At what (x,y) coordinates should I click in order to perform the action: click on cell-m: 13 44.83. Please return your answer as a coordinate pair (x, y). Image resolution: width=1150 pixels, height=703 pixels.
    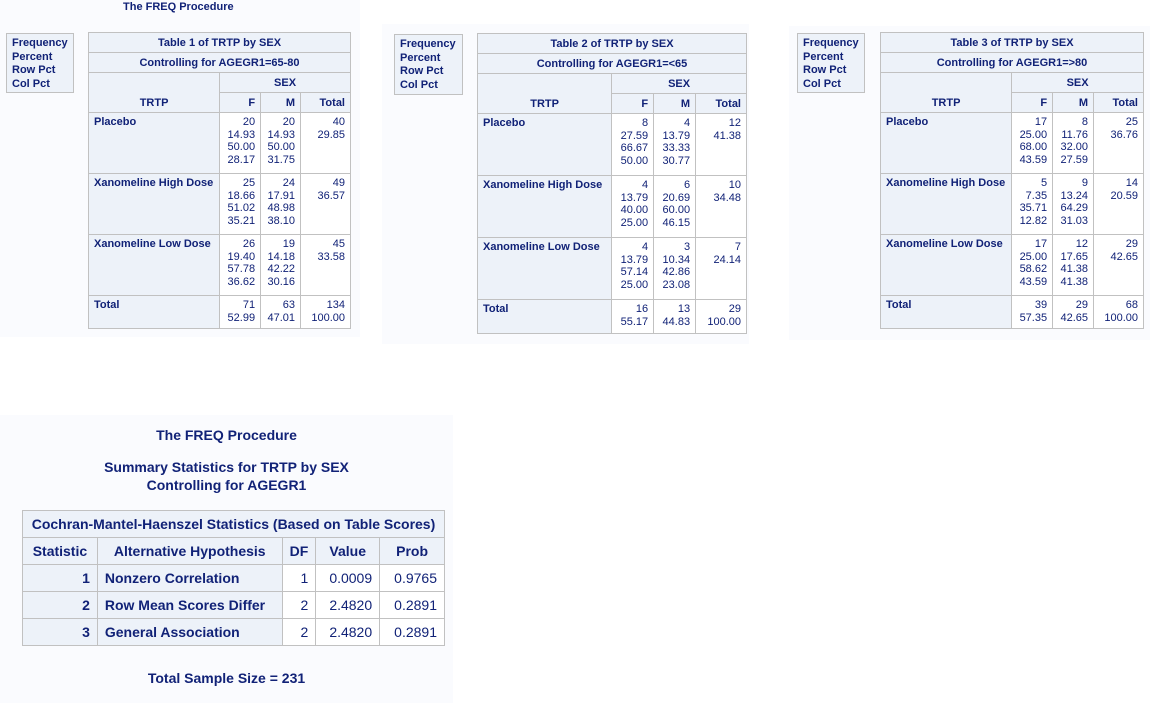
    Looking at the image, I should click on (675, 316).